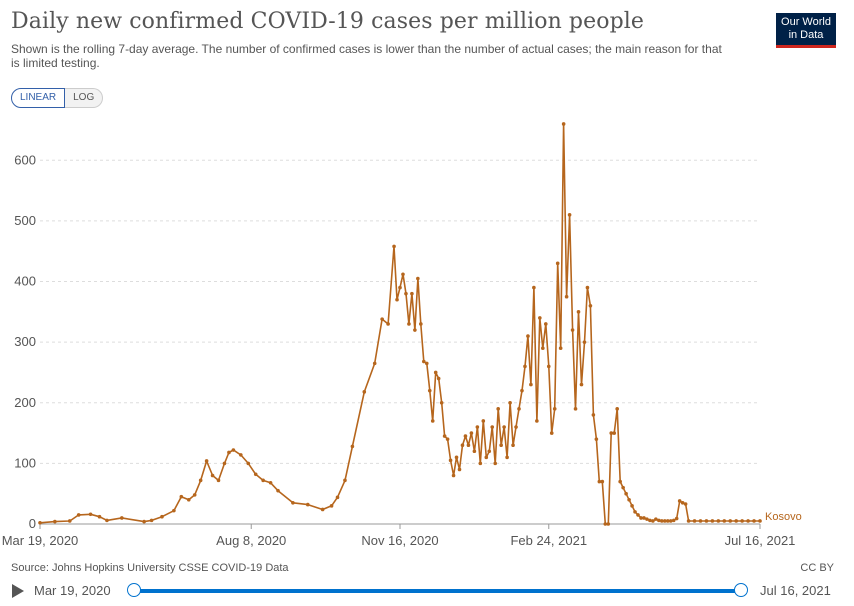 Image resolution: width=854 pixels, height=606 pixels. I want to click on y-tick-label: 0, so click(32, 523).